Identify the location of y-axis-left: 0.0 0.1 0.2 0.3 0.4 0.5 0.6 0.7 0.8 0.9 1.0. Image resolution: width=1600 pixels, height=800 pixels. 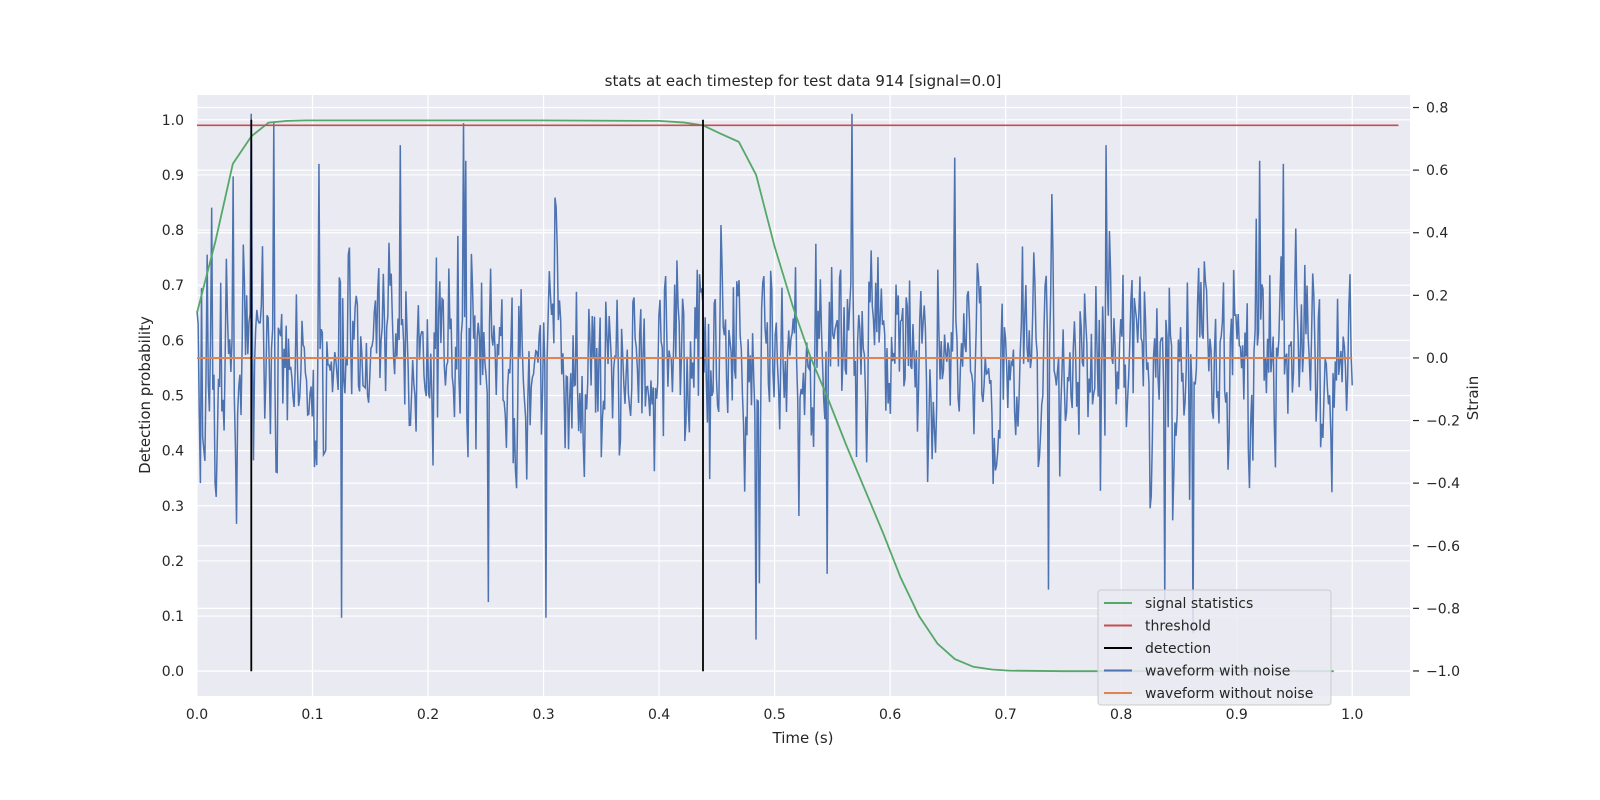
(173, 396).